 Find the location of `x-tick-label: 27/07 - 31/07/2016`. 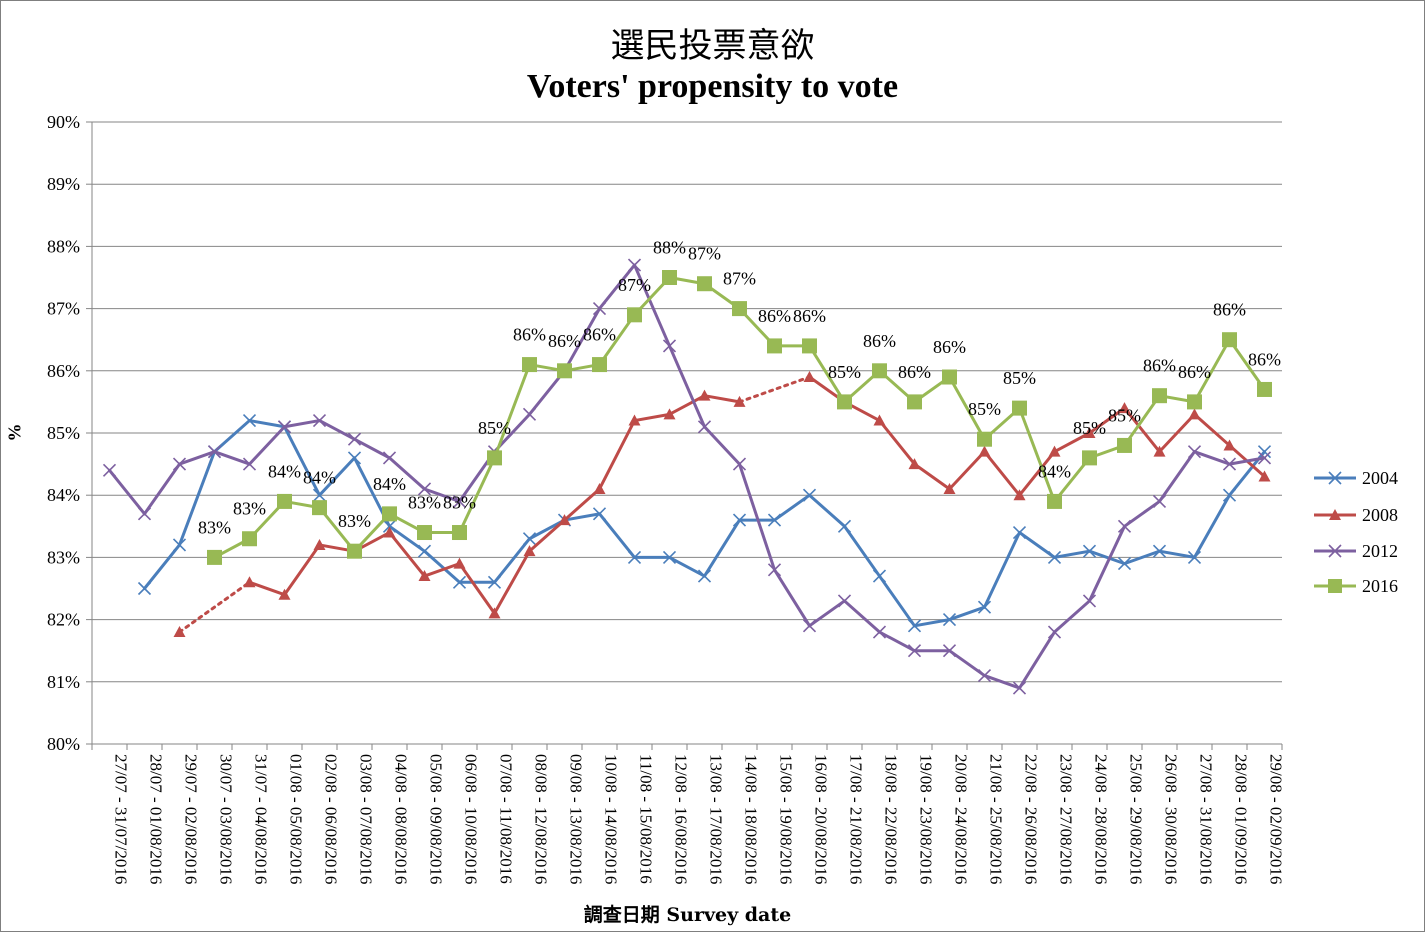

x-tick-label: 27/07 - 31/07/2016 is located at coordinates (121, 819).